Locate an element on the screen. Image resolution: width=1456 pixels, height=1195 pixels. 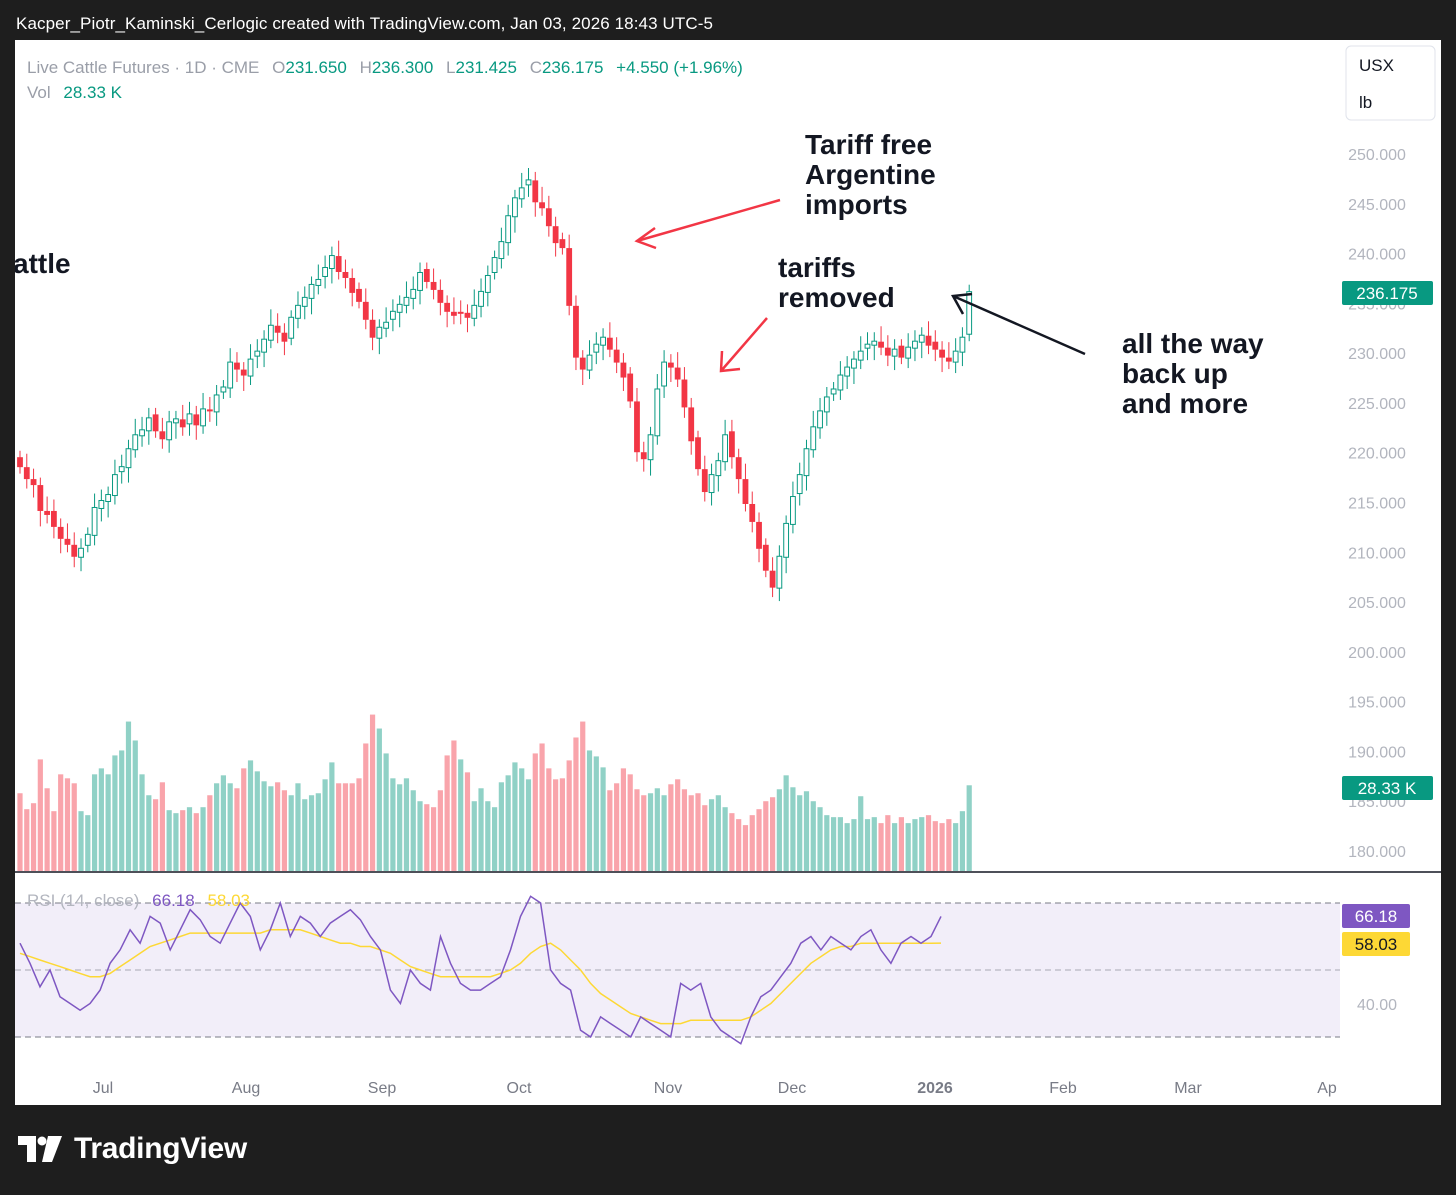
footer-logo: TradingView is located at coordinates (132, 1149).